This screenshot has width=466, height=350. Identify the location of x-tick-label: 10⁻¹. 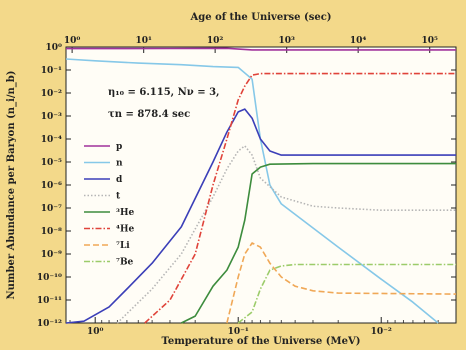
(238, 332).